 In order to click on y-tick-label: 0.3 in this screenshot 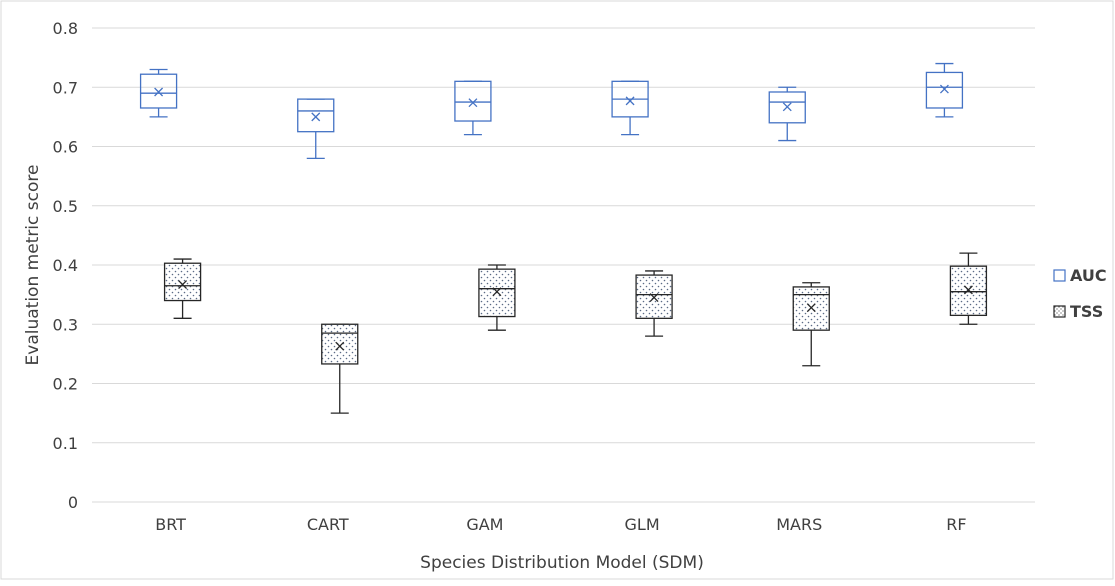, I will do `click(65, 324)`.